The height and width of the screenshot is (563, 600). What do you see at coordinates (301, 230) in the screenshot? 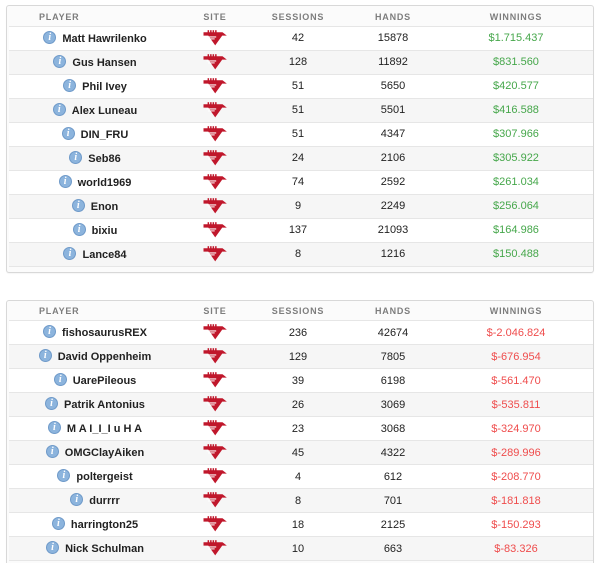
I see `table-row: bixiu 137 21093 $164.986` at bounding box center [301, 230].